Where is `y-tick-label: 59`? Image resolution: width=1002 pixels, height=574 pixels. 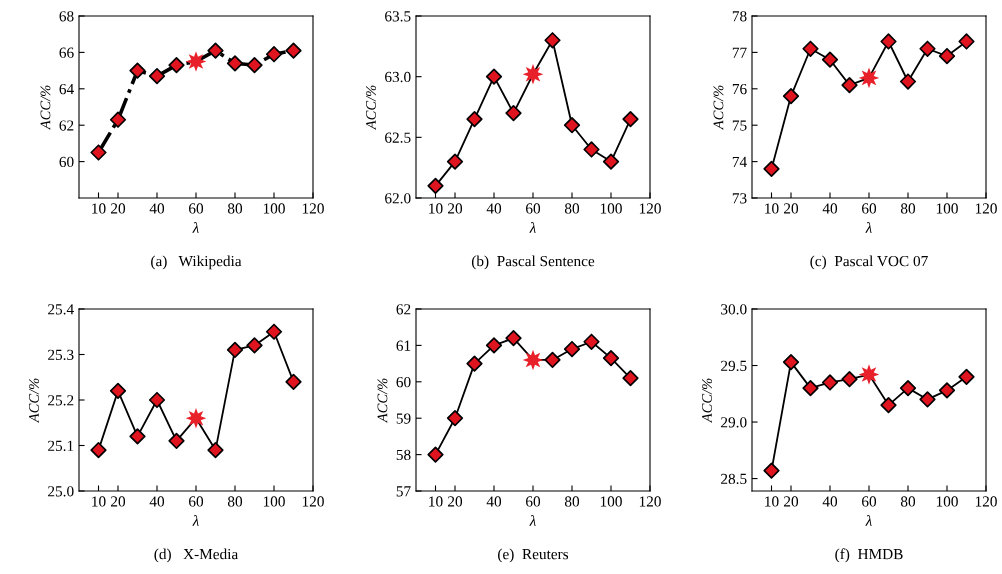
y-tick-label: 59 is located at coordinates (403, 418).